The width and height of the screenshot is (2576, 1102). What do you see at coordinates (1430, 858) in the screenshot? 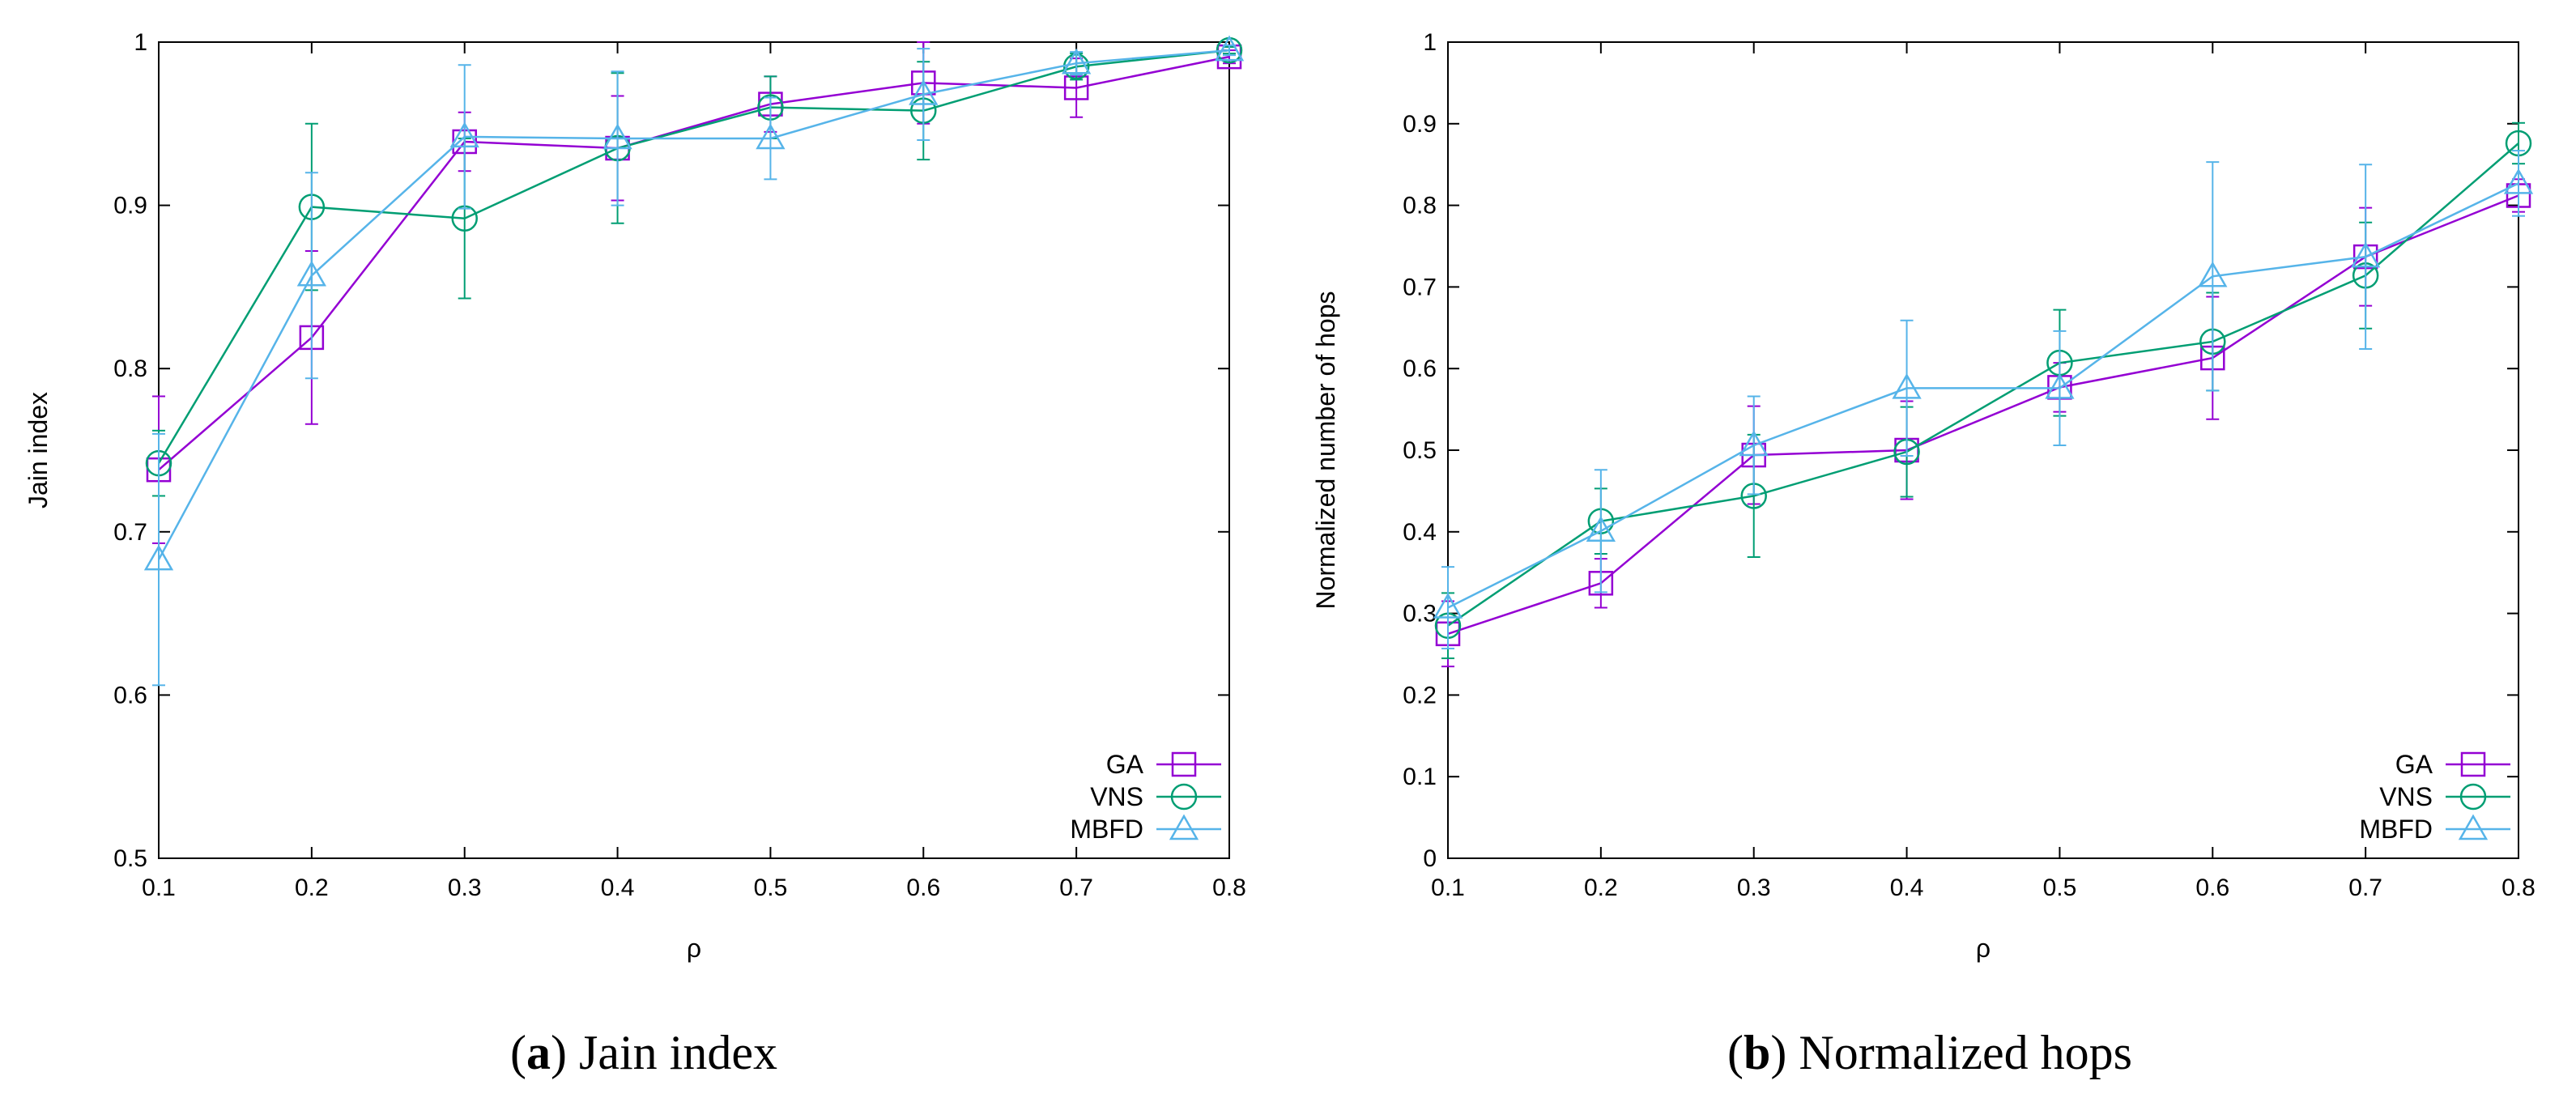
I see `y-tick-label: 0` at bounding box center [1430, 858].